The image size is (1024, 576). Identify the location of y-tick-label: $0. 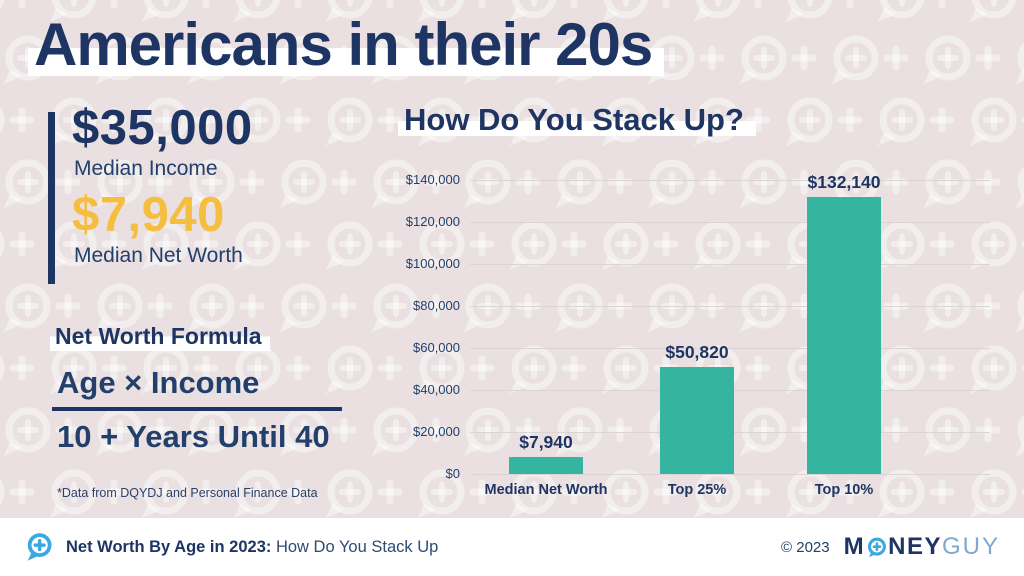
(452, 473).